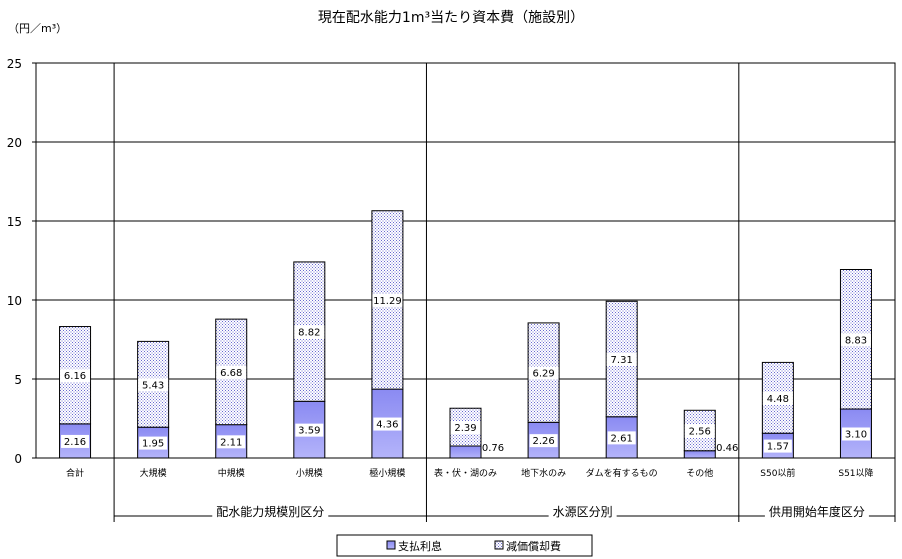 The image size is (902, 559). Describe the element at coordinates (777, 473) in the screenshot. I see `x-tick-label-9: S50以前` at that location.